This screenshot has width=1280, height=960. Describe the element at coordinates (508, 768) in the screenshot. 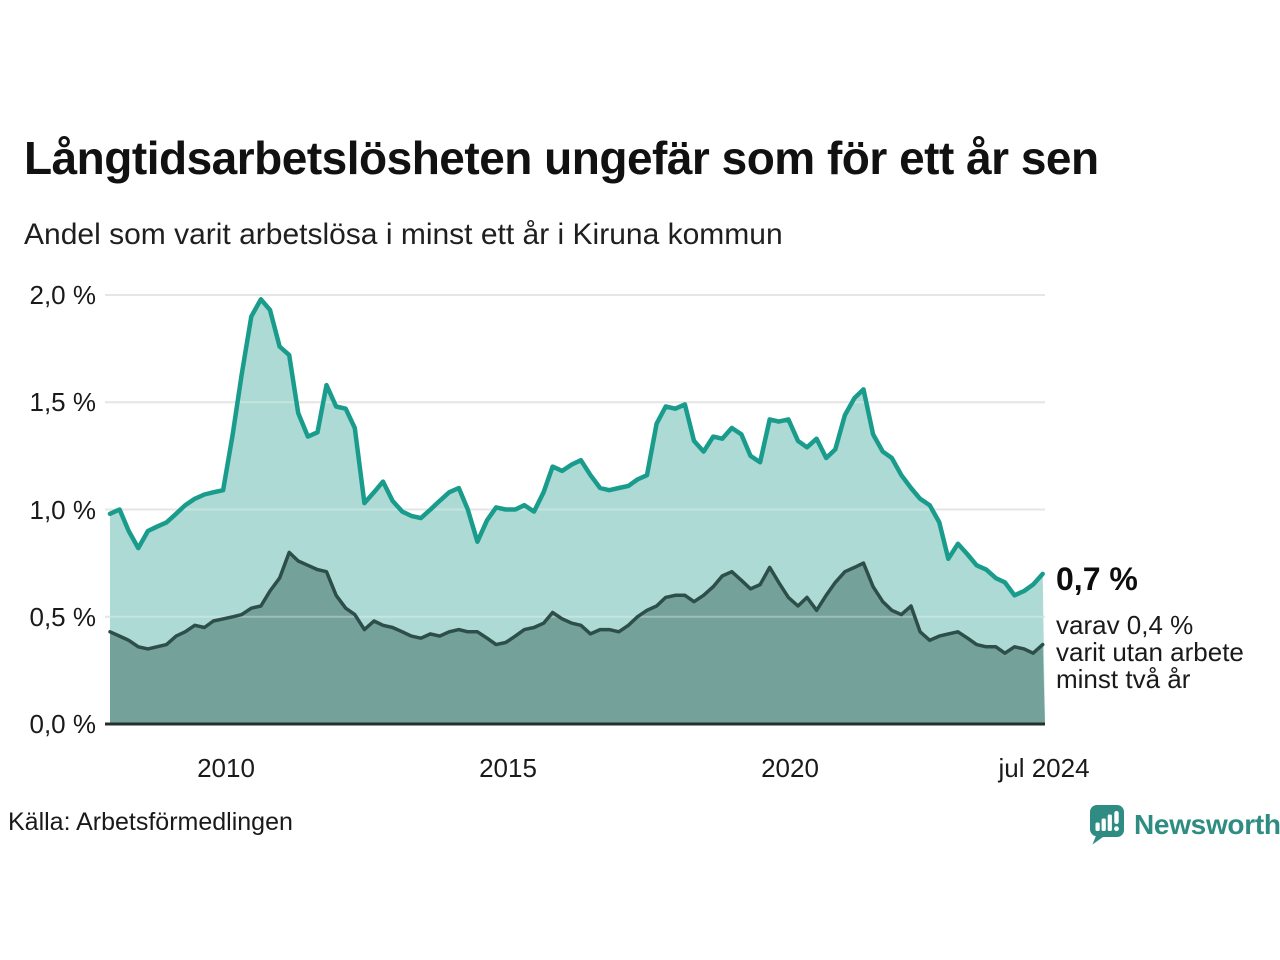

I see `x-tick-label: 2015` at that location.